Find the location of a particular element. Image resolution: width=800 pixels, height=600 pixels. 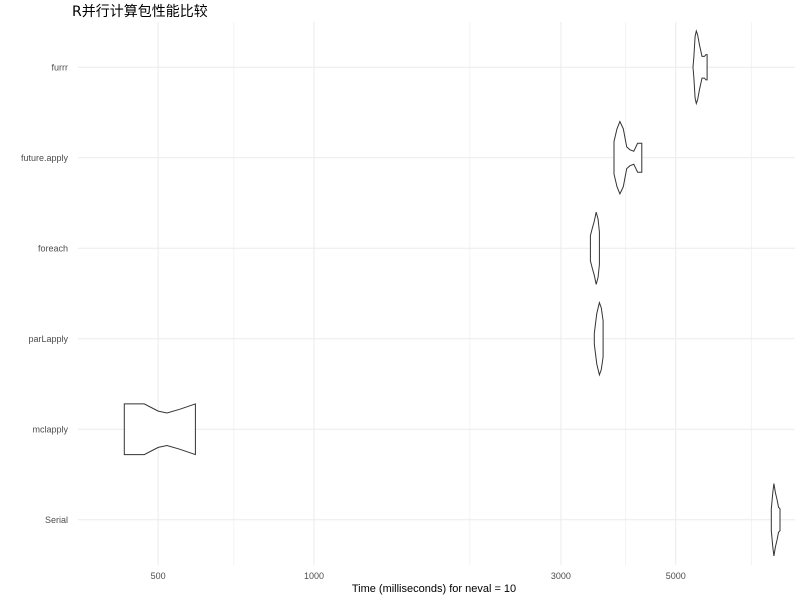

violin-foreach is located at coordinates (594, 248).